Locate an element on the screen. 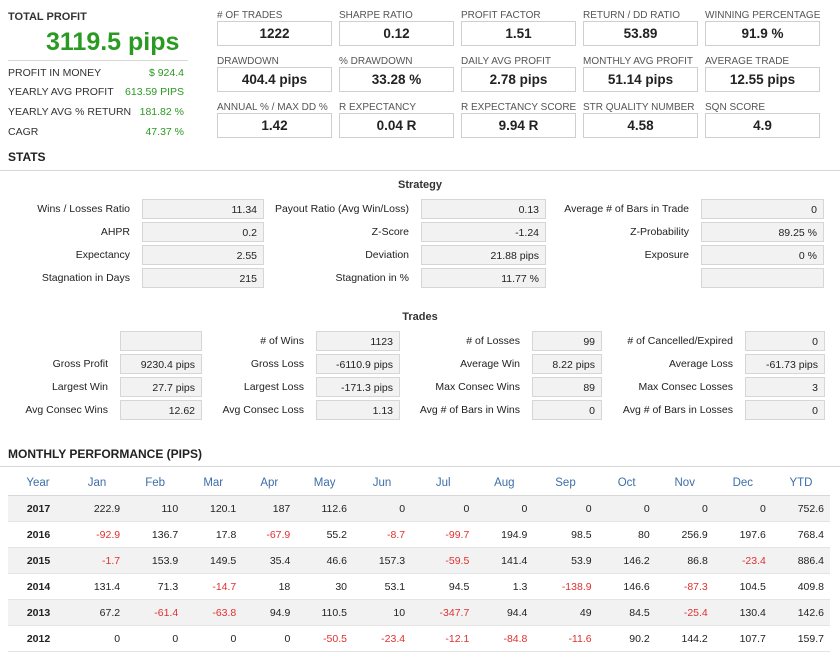 Image resolution: width=840 pixels, height=652 pixels. trades-label: Largest Loss is located at coordinates (273, 387).